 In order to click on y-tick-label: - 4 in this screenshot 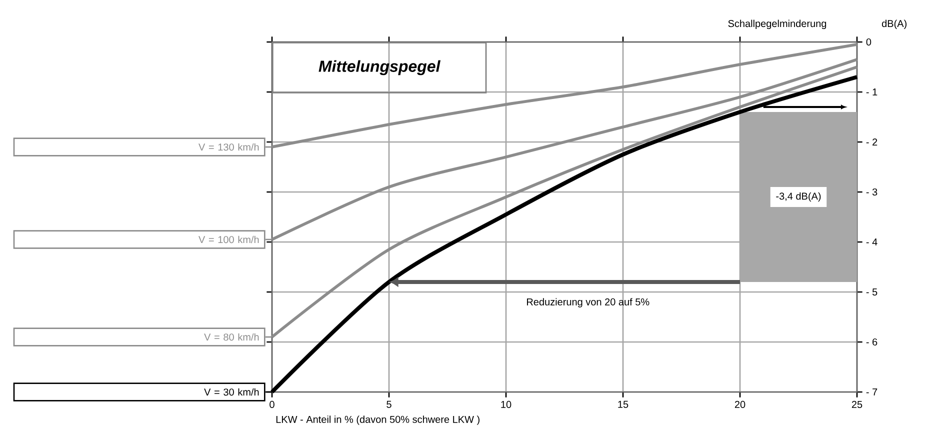, I will do `click(872, 242)`.